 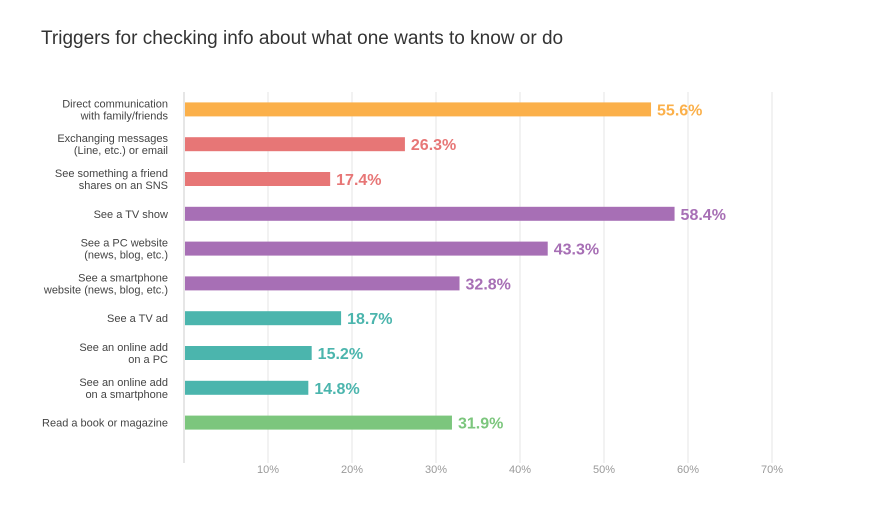 I want to click on x-tick-label: 10%, so click(x=268, y=470).